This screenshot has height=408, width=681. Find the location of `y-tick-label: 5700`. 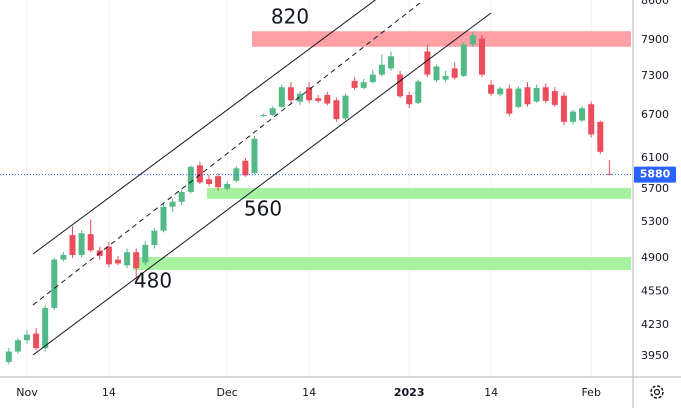

y-tick-label: 5700 is located at coordinates (655, 188).